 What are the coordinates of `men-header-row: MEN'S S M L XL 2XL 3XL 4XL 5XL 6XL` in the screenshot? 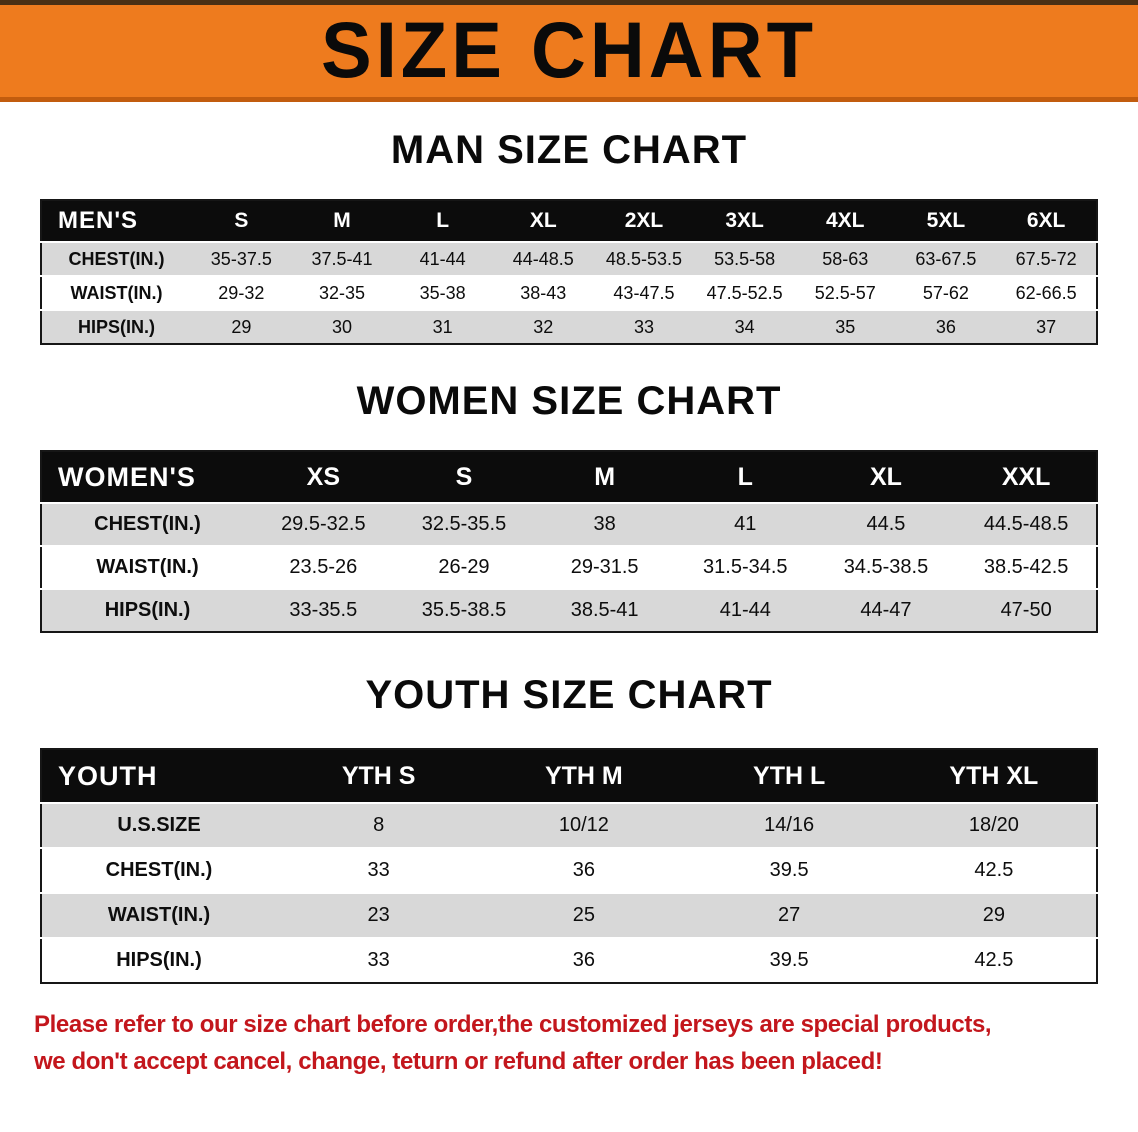 It's located at (569, 221).